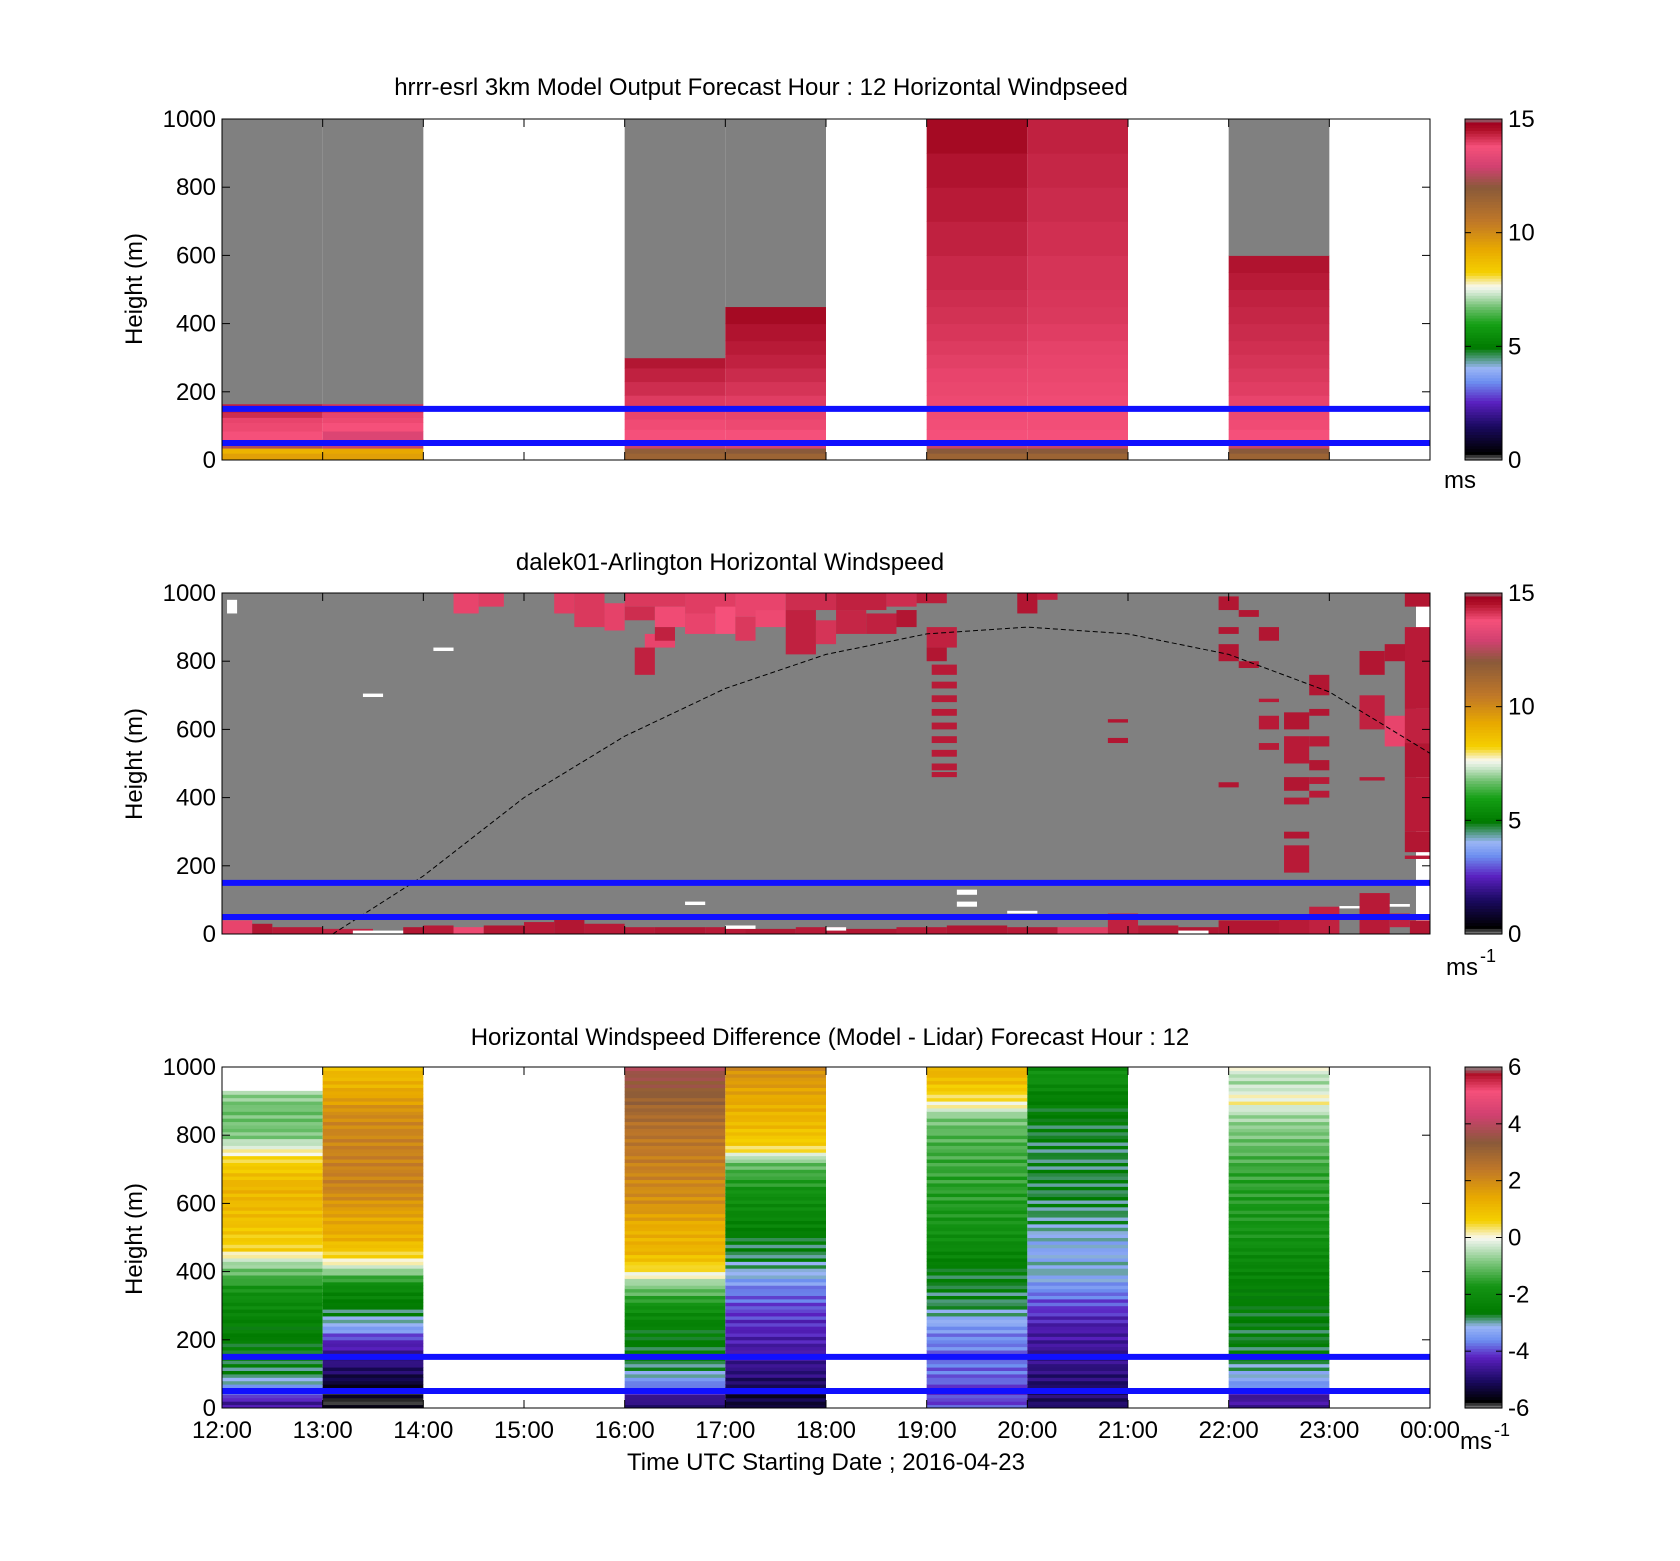 The width and height of the screenshot is (1680, 1561). Describe the element at coordinates (1514, 1124) in the screenshot. I see `colorbar-tick-label: 4` at that location.